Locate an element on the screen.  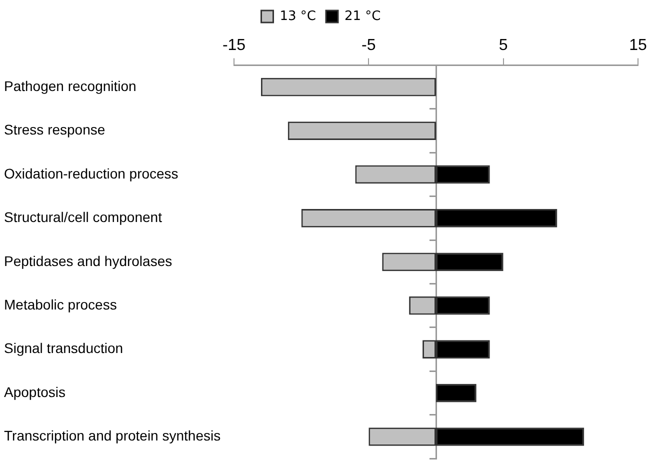
legend-label: 21 °C is located at coordinates (362, 16).